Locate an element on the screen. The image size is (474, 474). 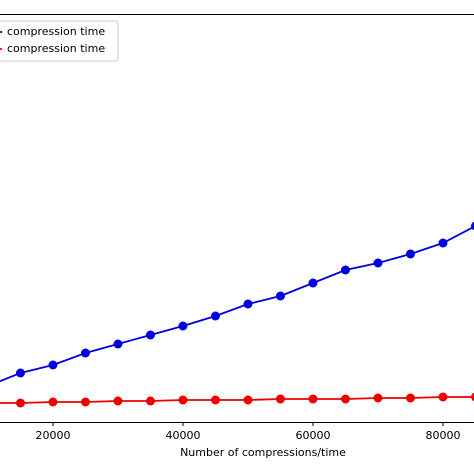
x-axis-label: Number of compressions/time is located at coordinates (263, 452).